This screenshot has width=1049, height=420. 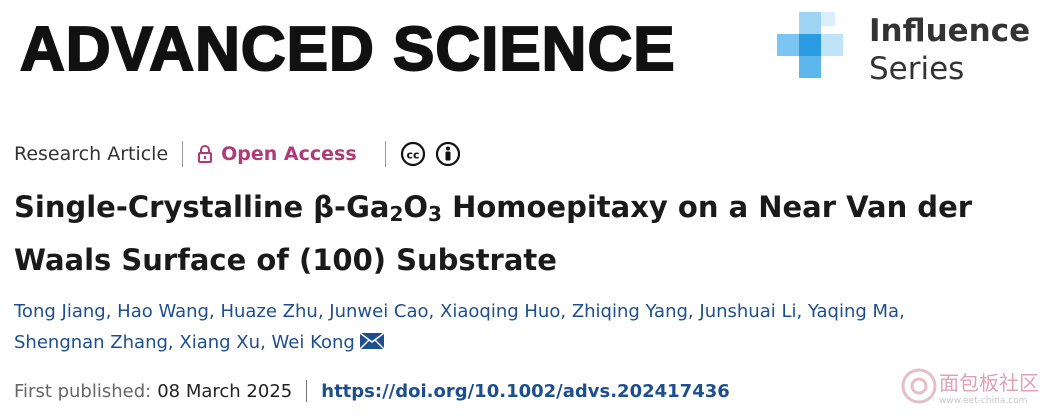 I want to click on journal-logo: ADVANCED SCIENCE, so click(x=347, y=49).